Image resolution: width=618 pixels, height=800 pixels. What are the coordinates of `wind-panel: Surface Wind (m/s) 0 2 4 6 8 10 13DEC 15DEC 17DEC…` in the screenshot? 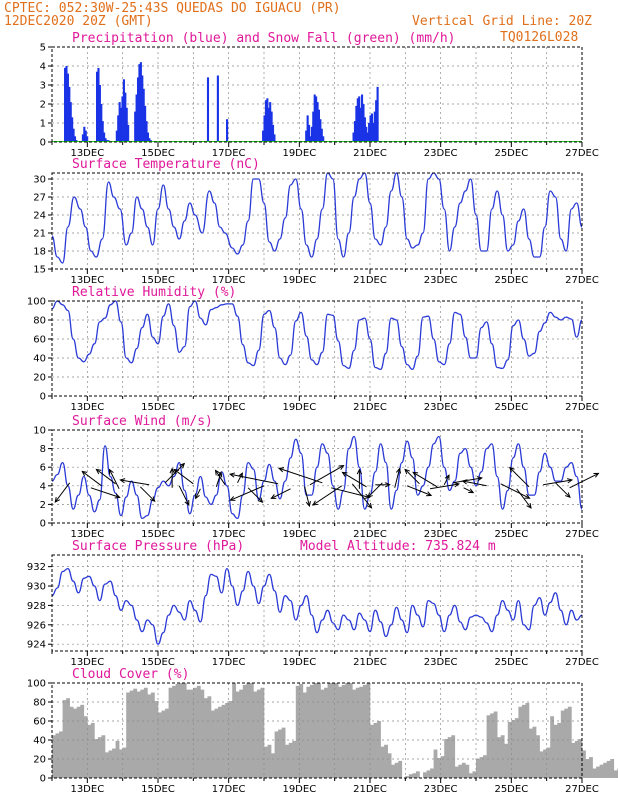 It's located at (316, 477).